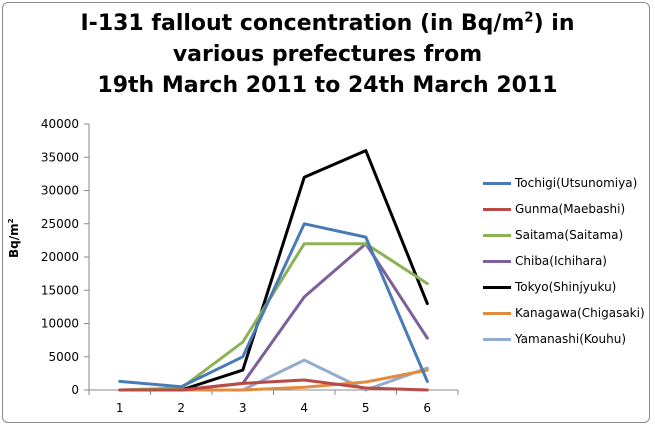 This screenshot has width=655, height=428. I want to click on y-tick-label: 20000, so click(60, 257).